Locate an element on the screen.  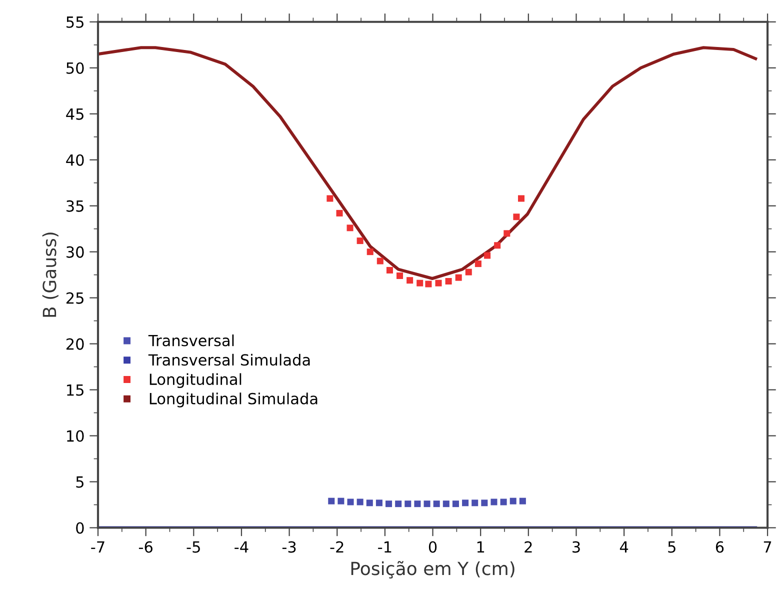
legend-label: Longitudinal Simulada is located at coordinates (234, 400).